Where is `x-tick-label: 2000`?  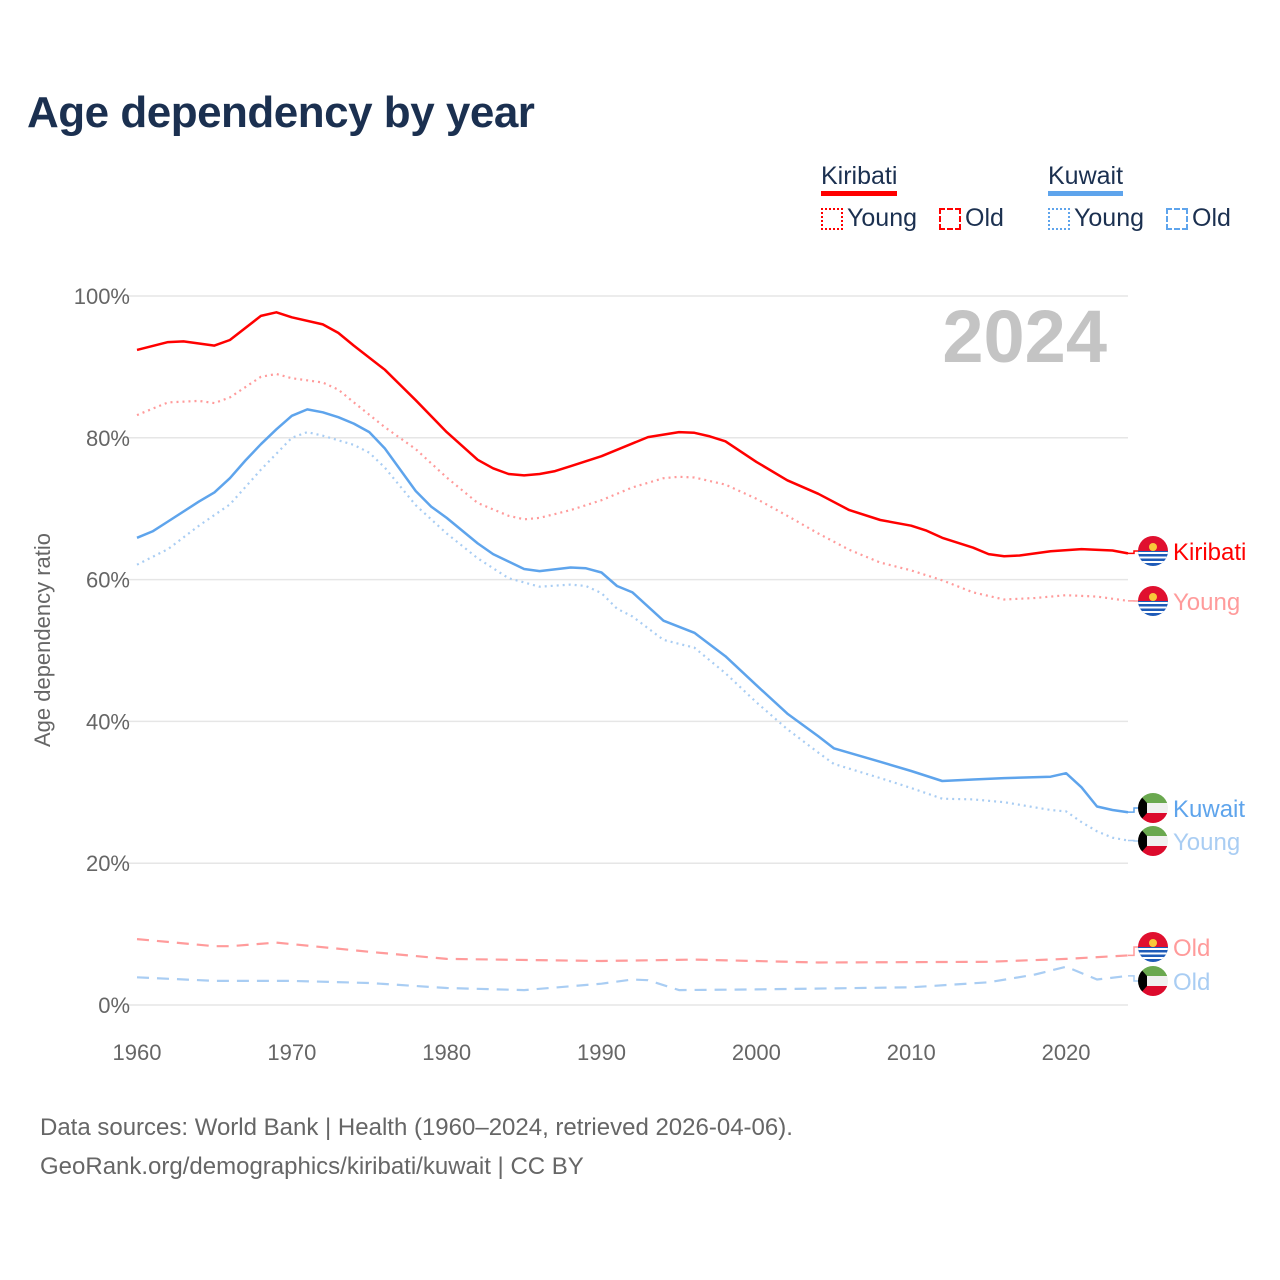 x-tick-label: 2000 is located at coordinates (756, 1052).